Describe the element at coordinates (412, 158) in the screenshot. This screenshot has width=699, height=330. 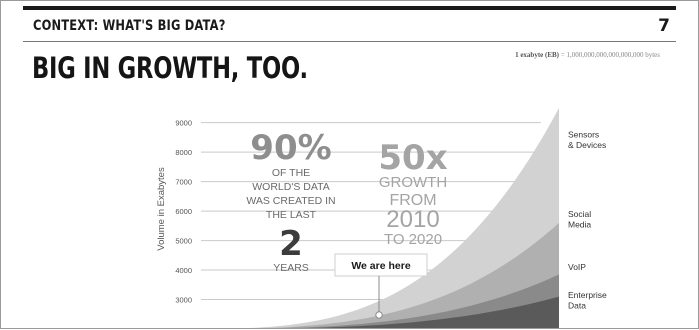
I see `fifty-x-figure: 50x` at that location.